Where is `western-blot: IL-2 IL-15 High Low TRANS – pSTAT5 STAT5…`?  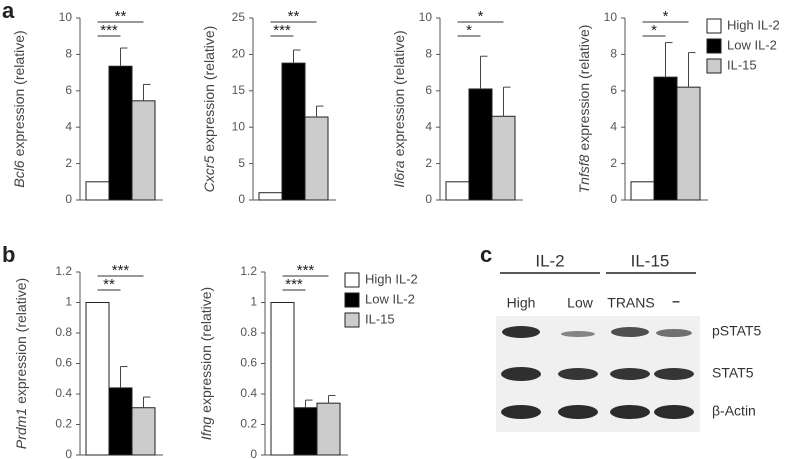 western-blot: IL-2 IL-15 High Low TRANS – pSTAT5 STAT5… is located at coordinates (628, 341).